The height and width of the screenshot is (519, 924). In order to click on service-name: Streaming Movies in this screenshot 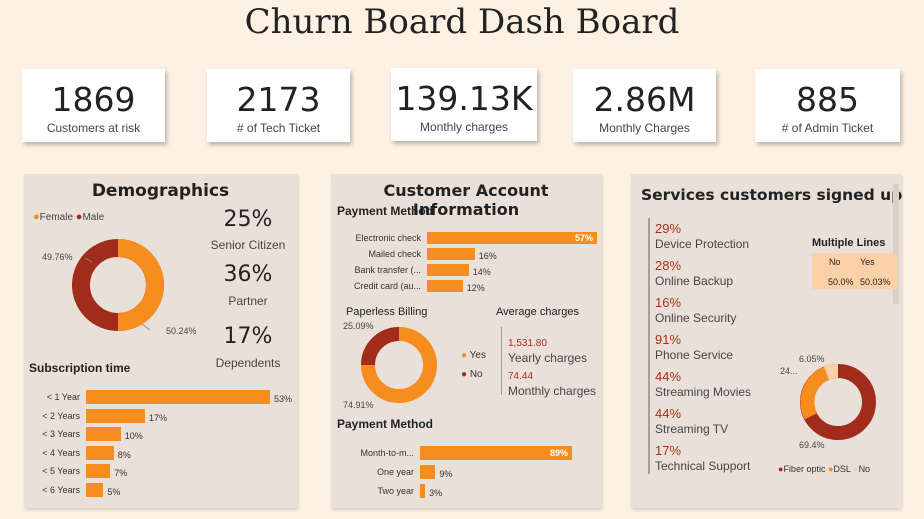, I will do `click(703, 392)`.